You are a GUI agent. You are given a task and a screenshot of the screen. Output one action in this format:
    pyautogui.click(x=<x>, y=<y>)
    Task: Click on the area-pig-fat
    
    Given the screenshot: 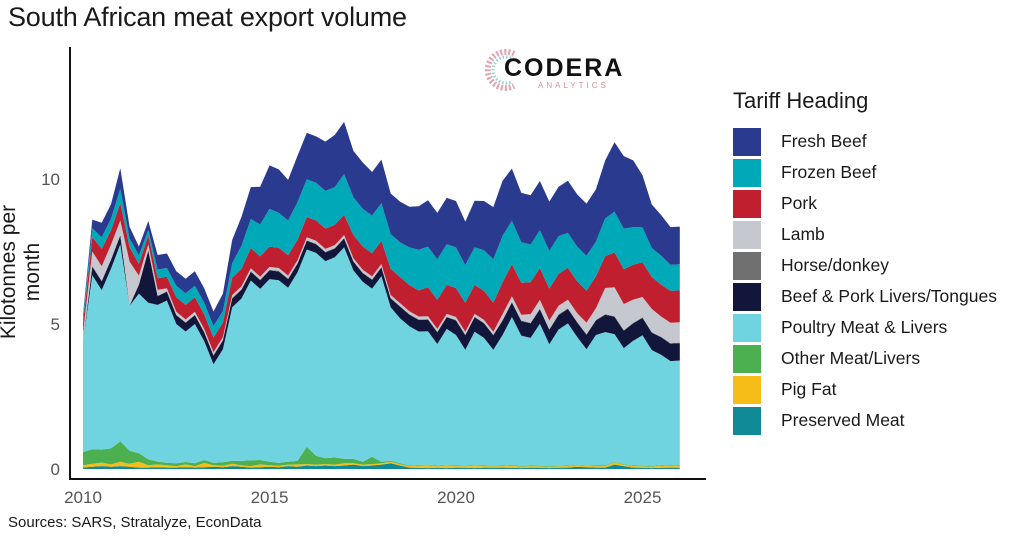 What is the action you would take?
    pyautogui.click(x=381, y=465)
    